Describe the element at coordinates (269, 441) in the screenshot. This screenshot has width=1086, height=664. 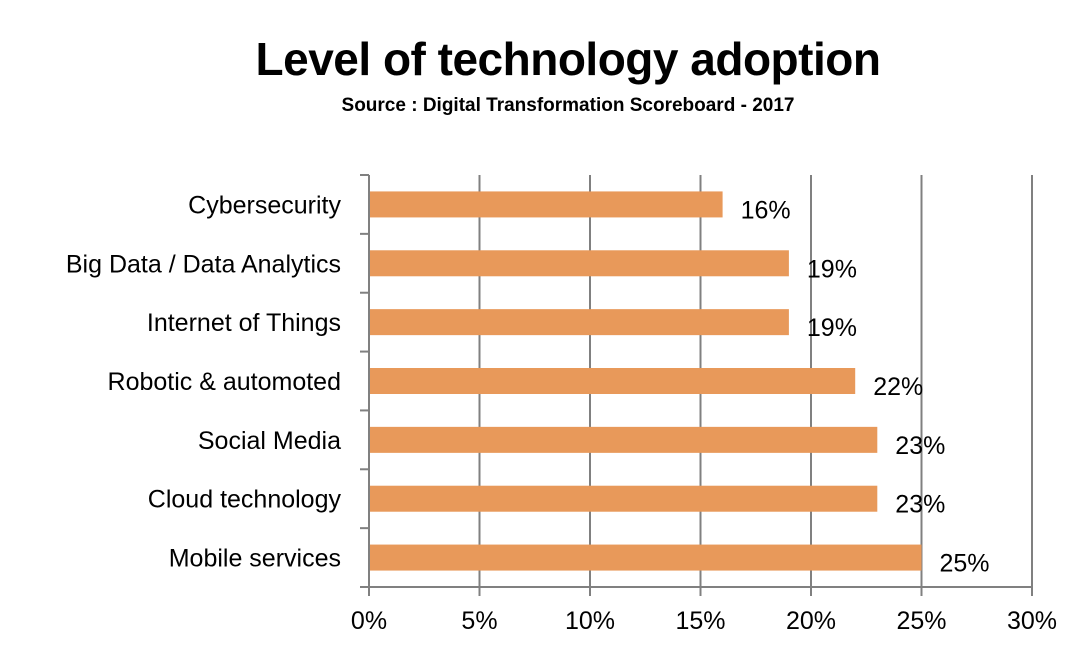
I see `category-label: Social Media` at that location.